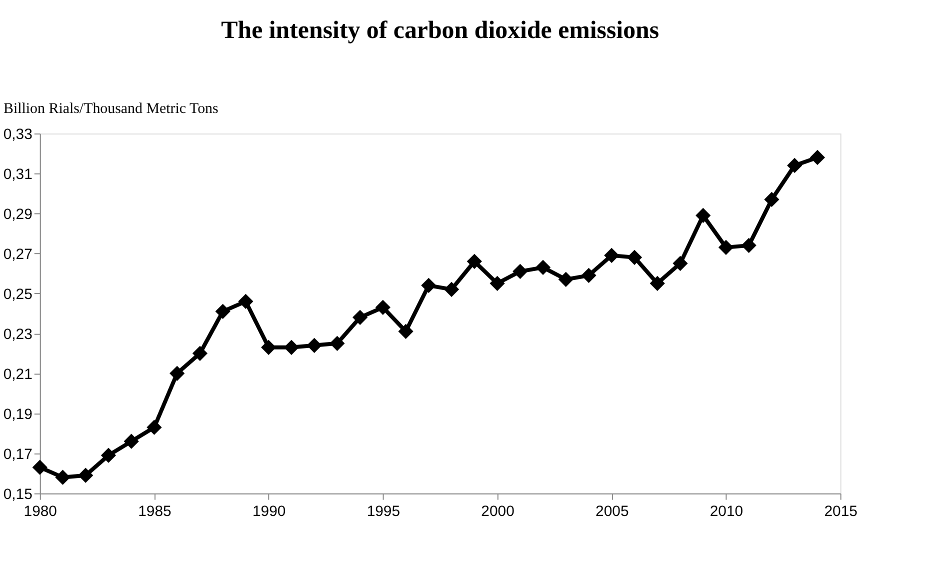  Describe the element at coordinates (383, 511) in the screenshot. I see `x-tick-label: 1995` at that location.